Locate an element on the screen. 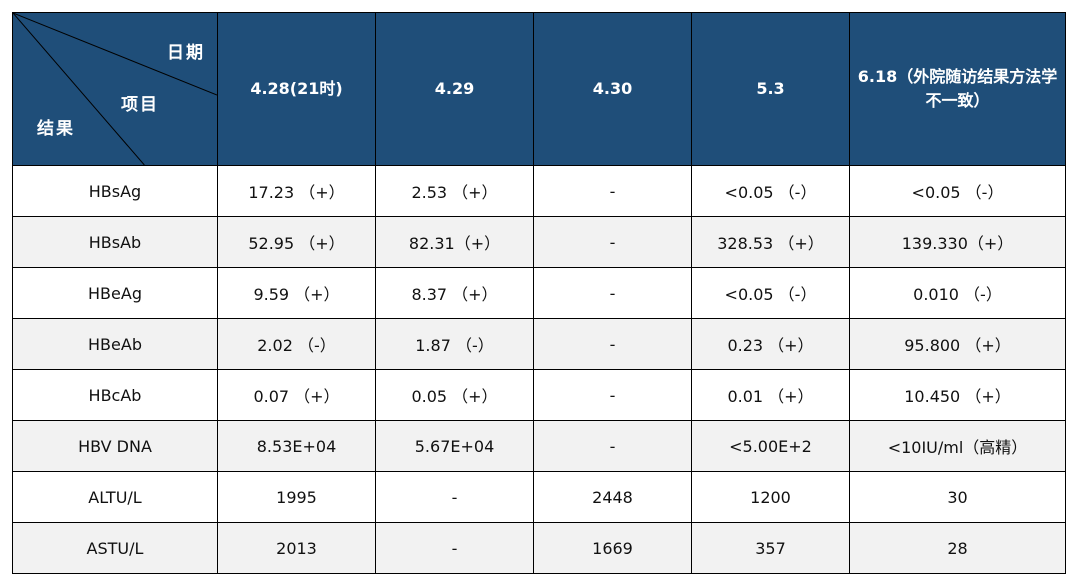  table-cell: 0.010 （-） is located at coordinates (957, 293).